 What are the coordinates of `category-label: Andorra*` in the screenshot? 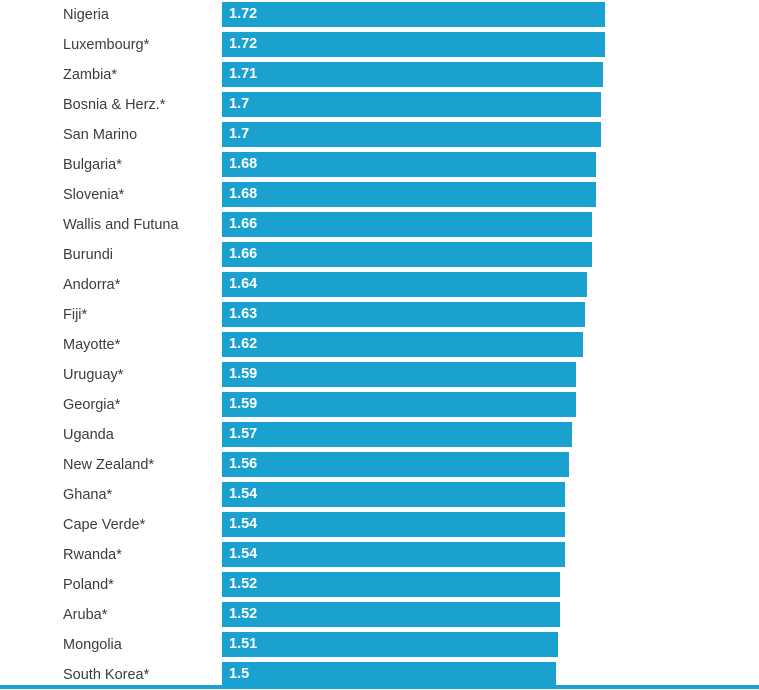 It's located at (92, 285).